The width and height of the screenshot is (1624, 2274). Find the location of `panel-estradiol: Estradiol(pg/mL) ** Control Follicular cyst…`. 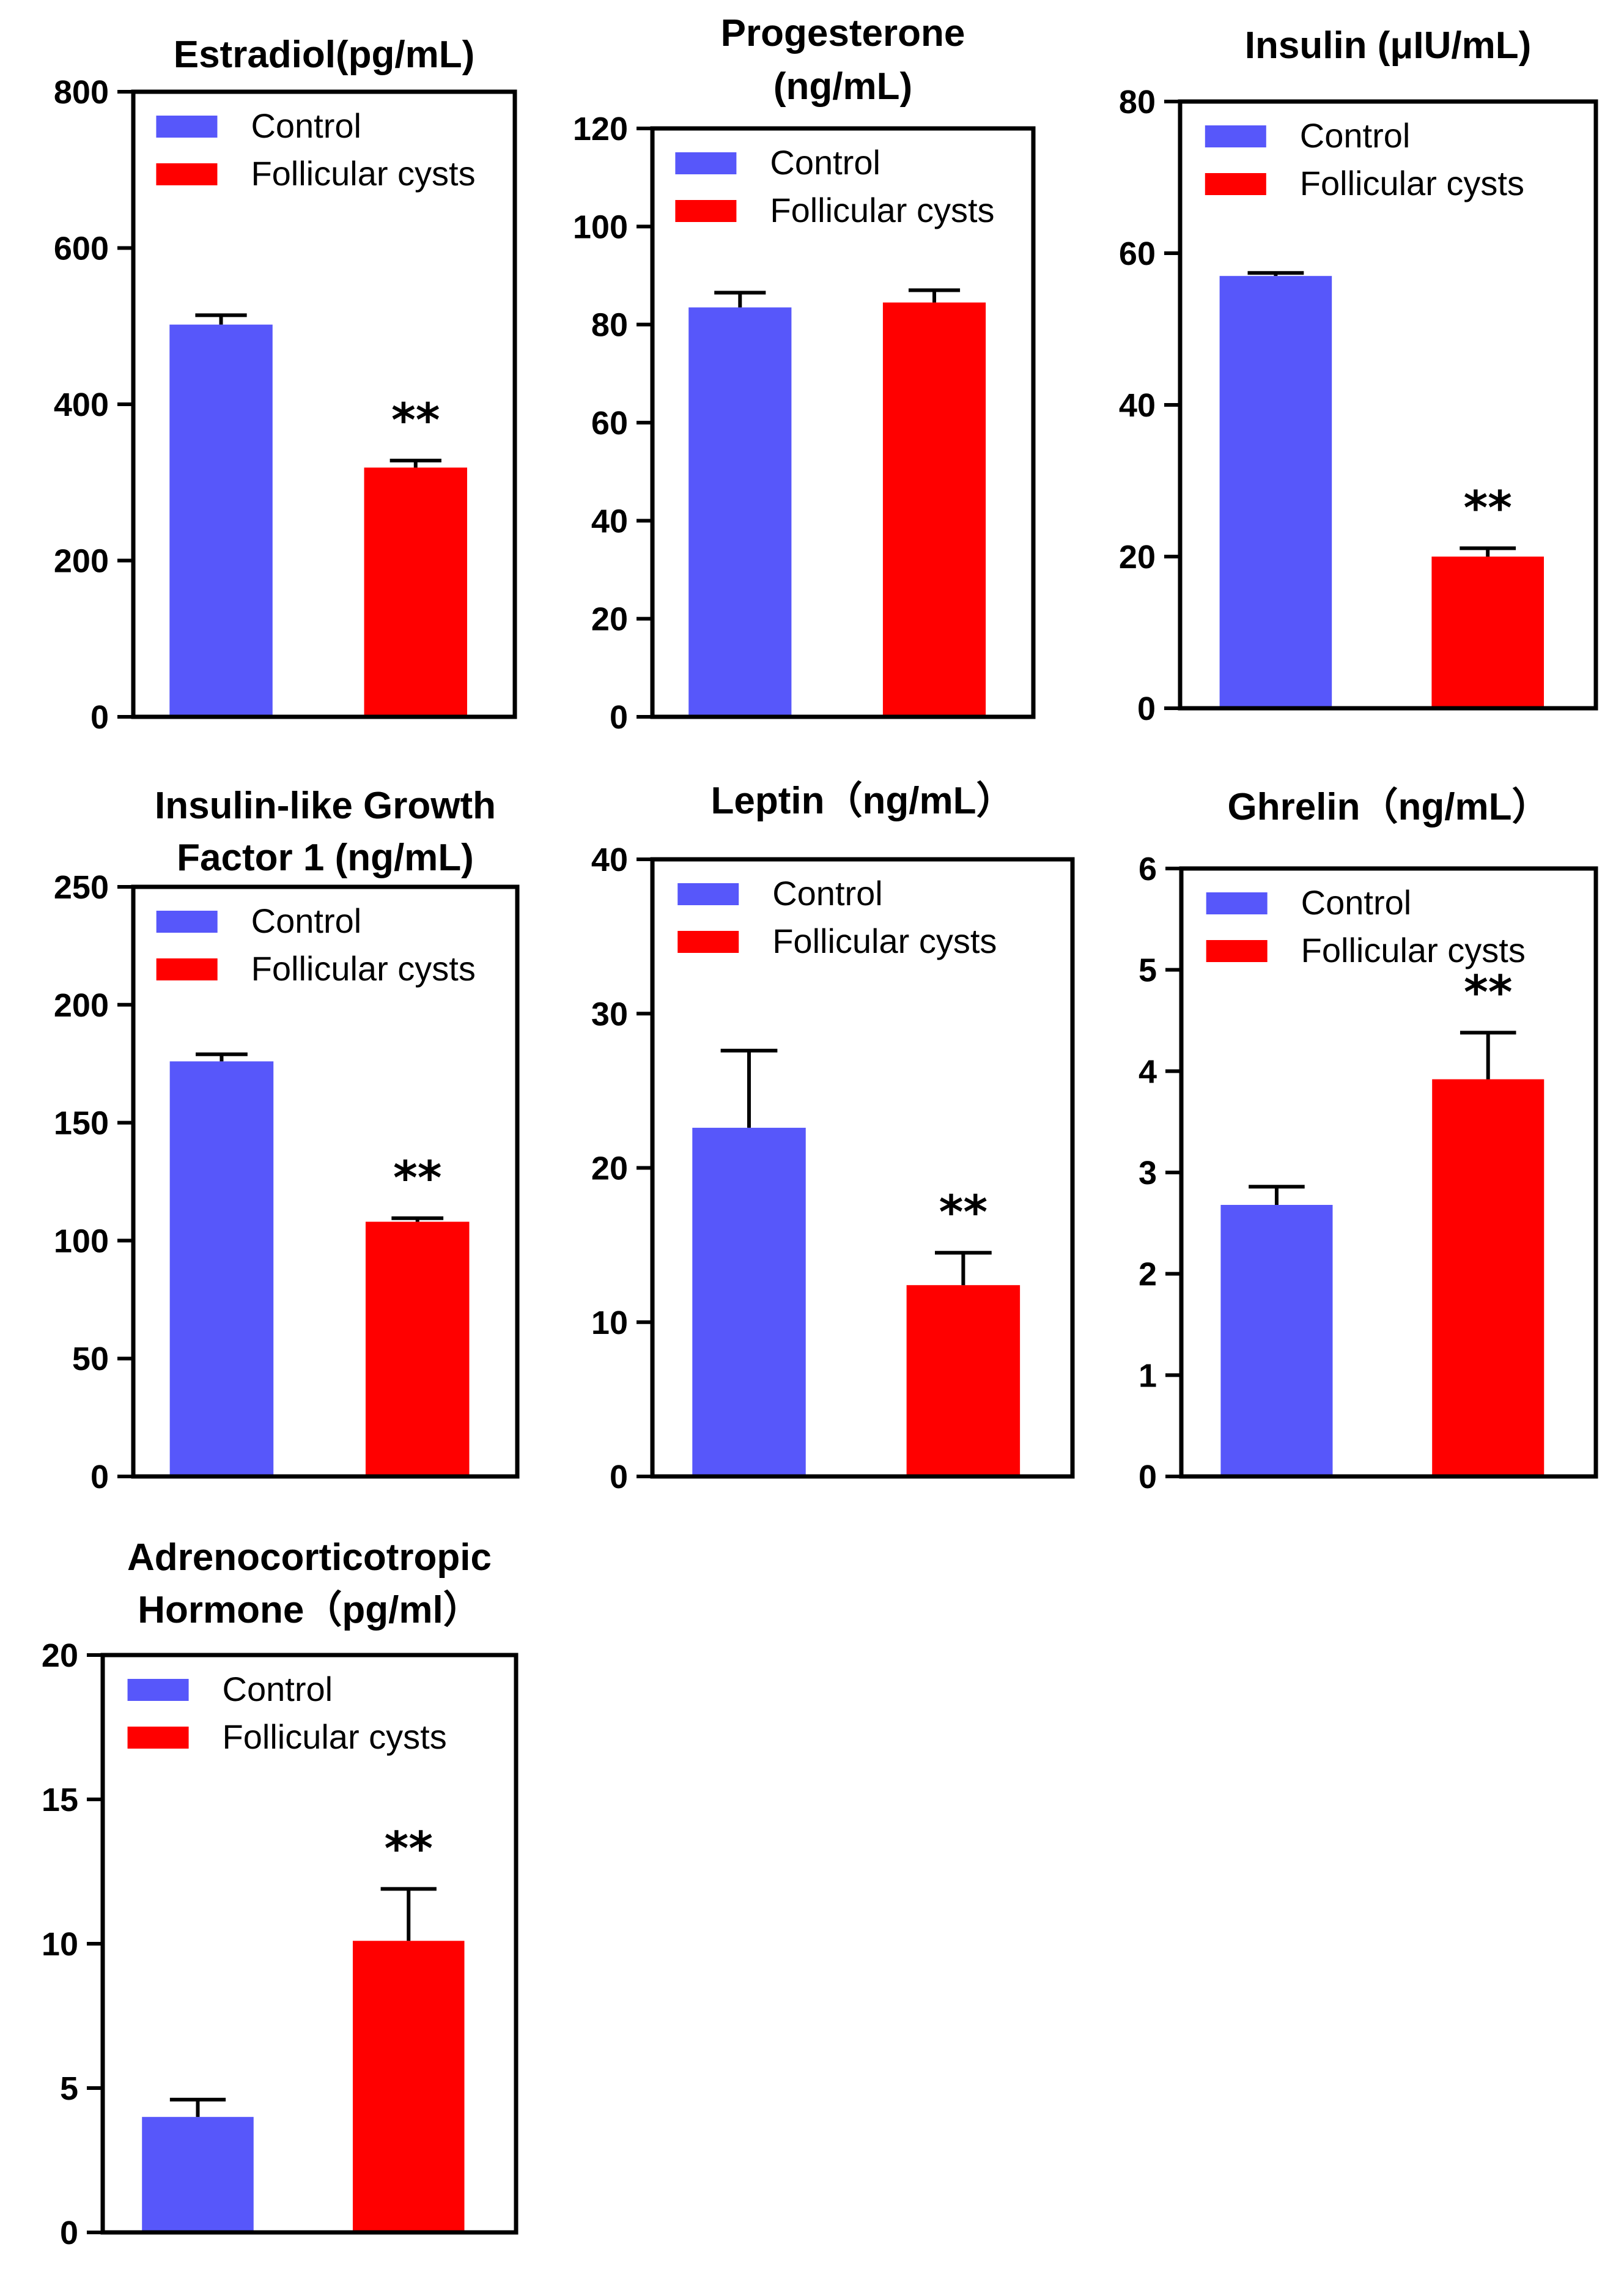

panel-estradiol: Estradiol(pg/mL) ** Control Follicular cyst… is located at coordinates (285, 385).